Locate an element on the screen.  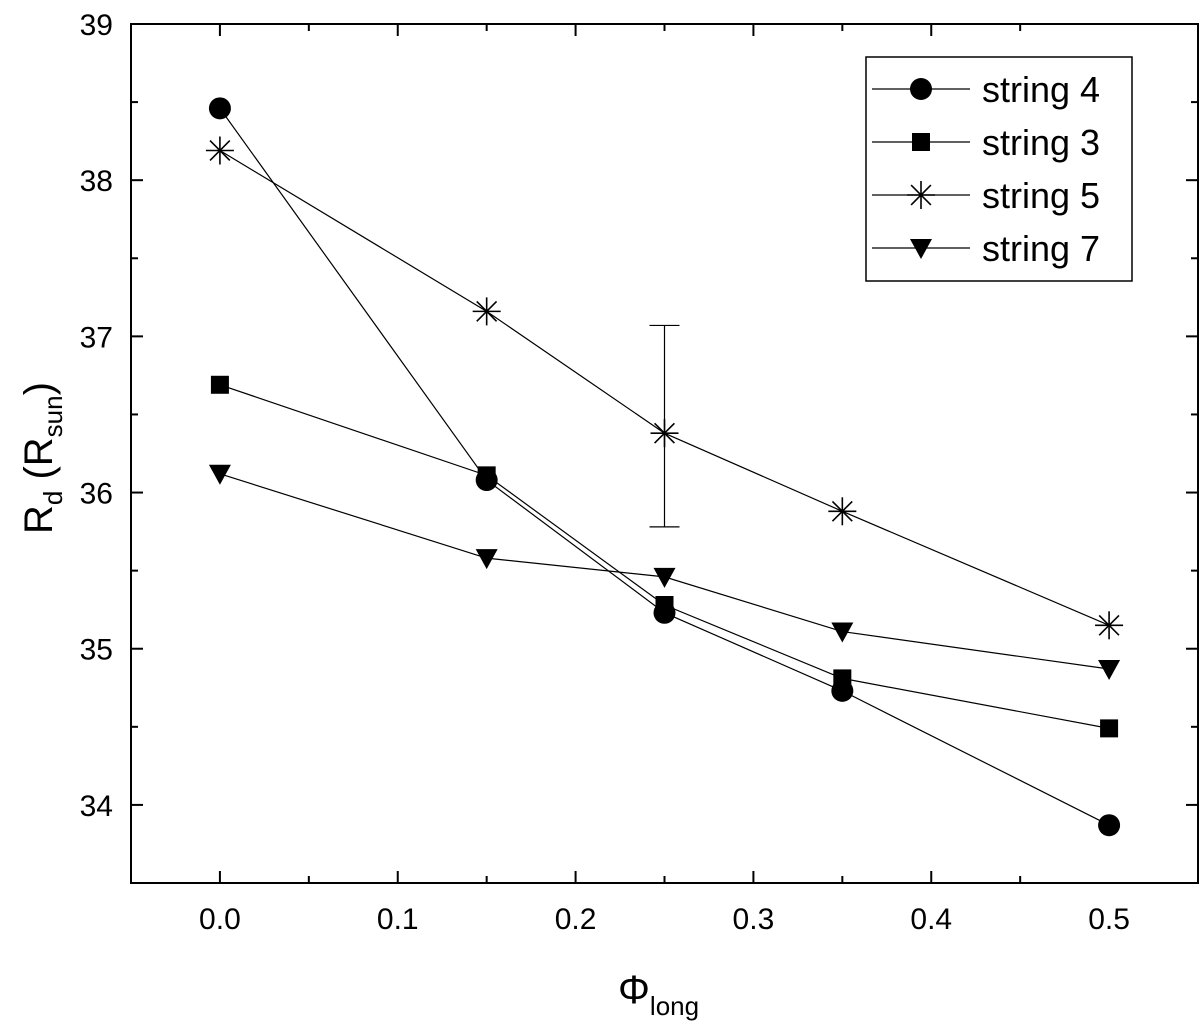
x-axis-title: Φlong is located at coordinates (658, 994).